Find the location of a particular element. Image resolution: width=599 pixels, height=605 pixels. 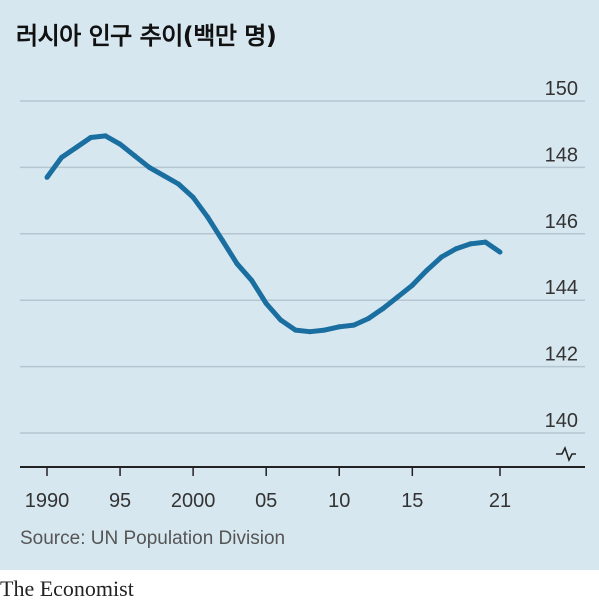

data-point-2002 is located at coordinates (222, 240).